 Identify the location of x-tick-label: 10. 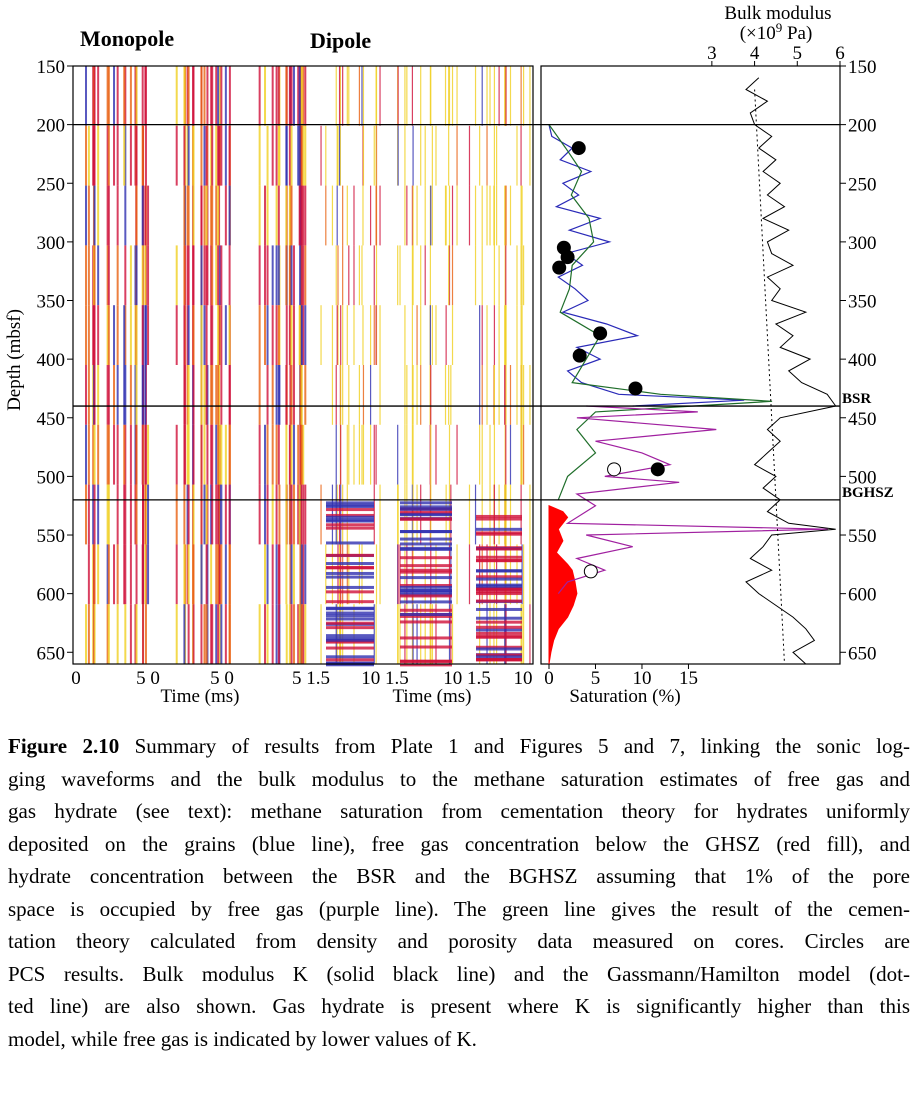
(641, 678).